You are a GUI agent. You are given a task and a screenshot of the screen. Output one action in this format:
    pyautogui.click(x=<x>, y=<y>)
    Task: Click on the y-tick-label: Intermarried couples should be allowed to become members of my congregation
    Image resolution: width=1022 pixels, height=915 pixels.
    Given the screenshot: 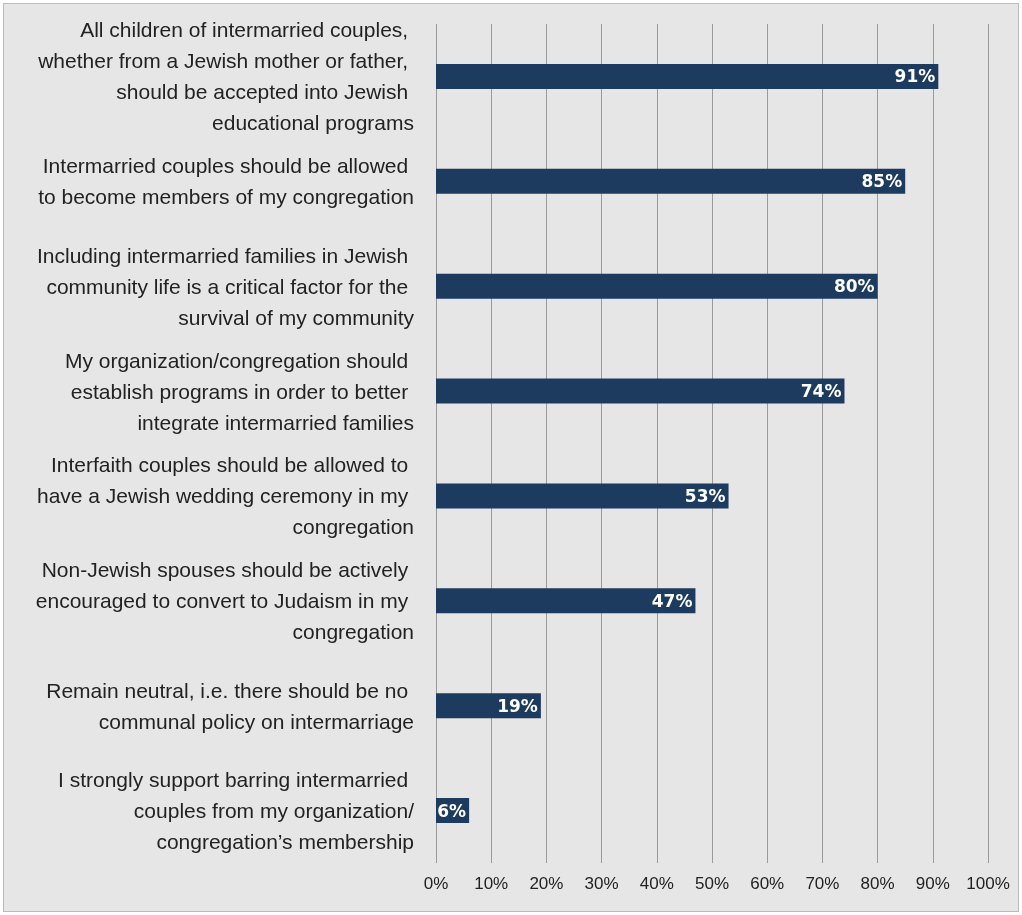 What is the action you would take?
    pyautogui.click(x=226, y=181)
    